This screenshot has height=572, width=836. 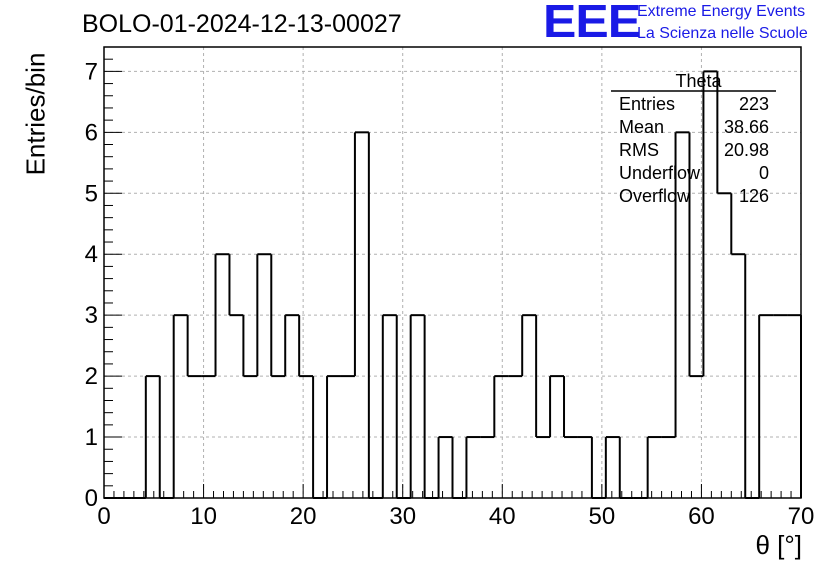 I want to click on stats-value: 38.66, so click(x=746, y=127).